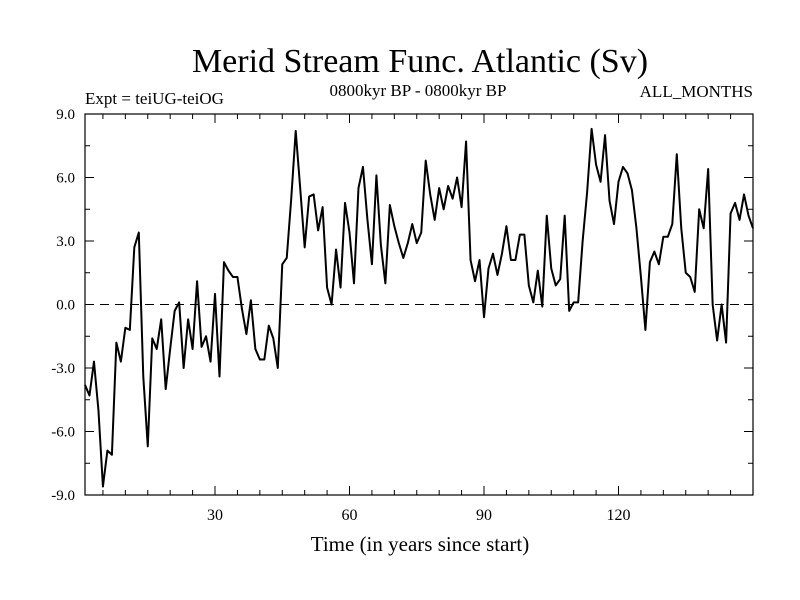  What do you see at coordinates (696, 91) in the screenshot?
I see `months-label: ALL_MONTHS` at bounding box center [696, 91].